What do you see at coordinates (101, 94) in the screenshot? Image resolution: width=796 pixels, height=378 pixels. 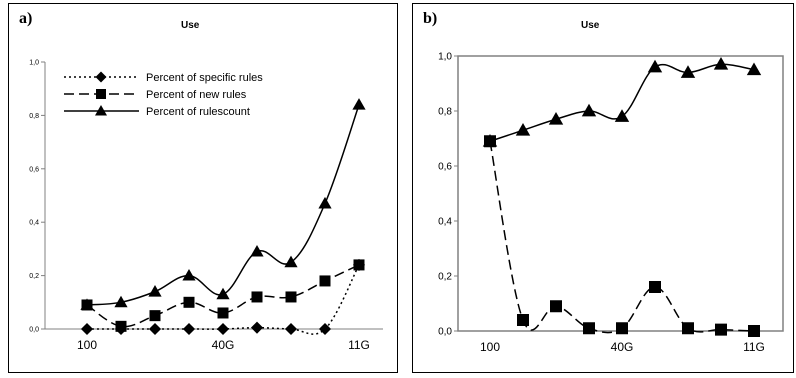 I see `legend-marker-square` at bounding box center [101, 94].